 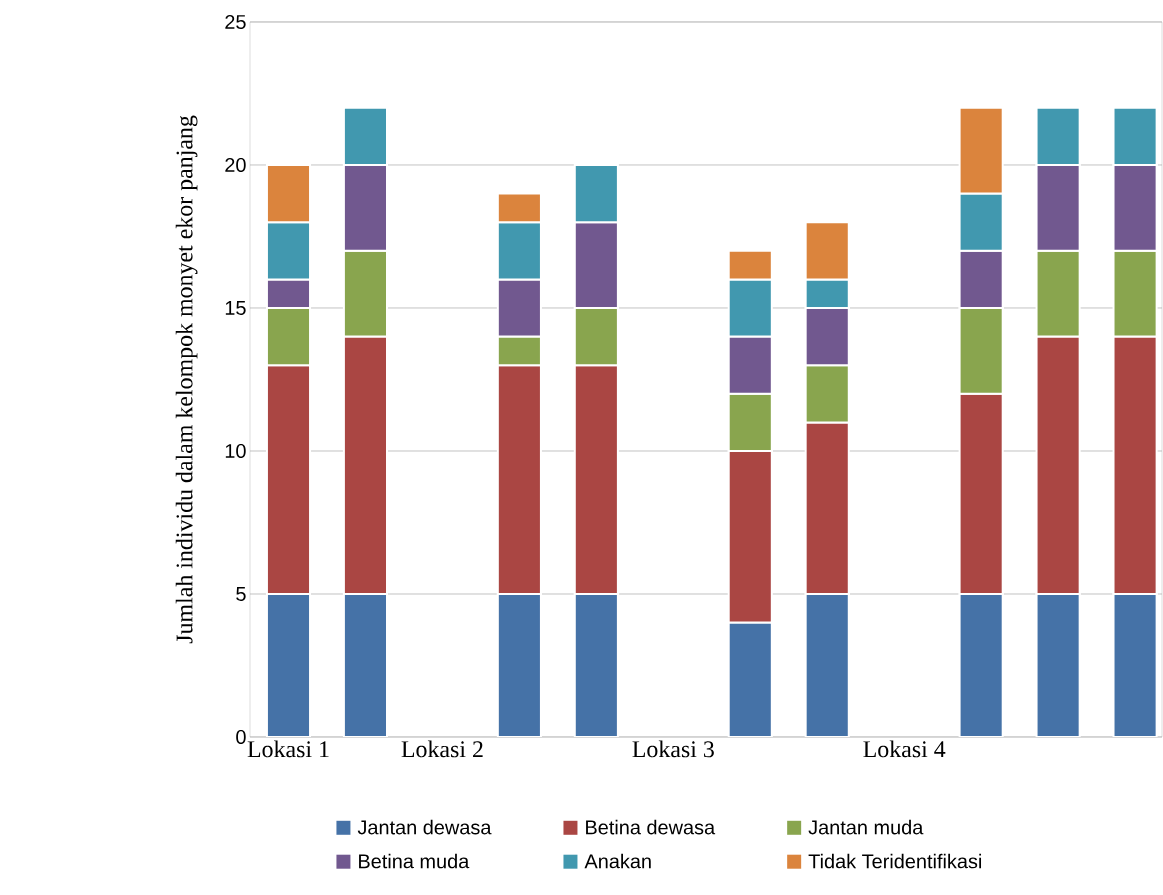 I want to click on x-tick-label: Lokasi 2, so click(x=442, y=749).